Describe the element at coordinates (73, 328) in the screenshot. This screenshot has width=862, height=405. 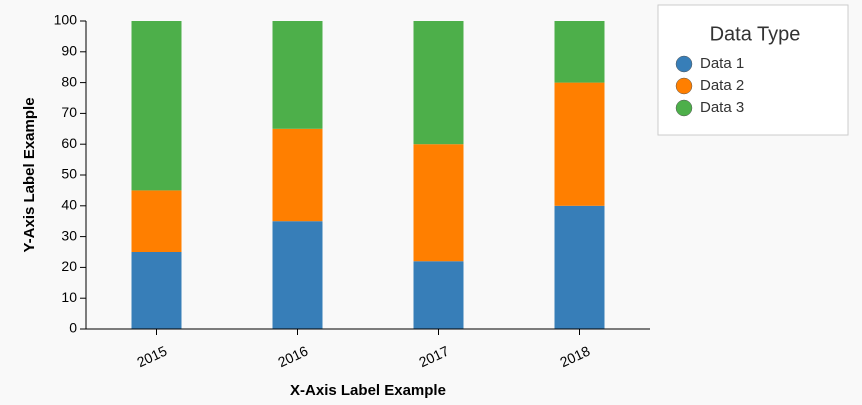
I see `y-tick-label: 0` at that location.